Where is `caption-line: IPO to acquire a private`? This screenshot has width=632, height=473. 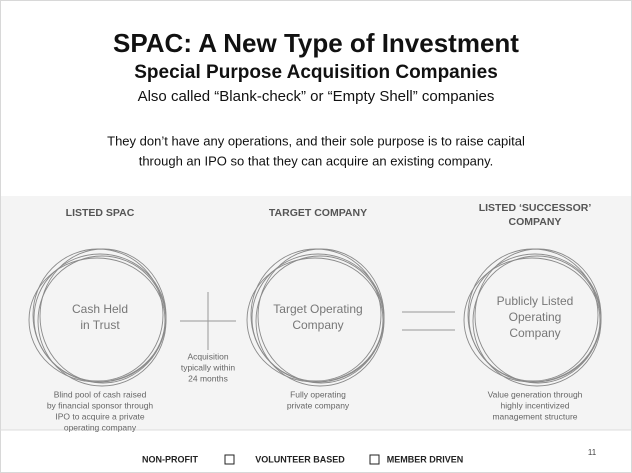
caption-line: IPO to acquire a private is located at coordinates (100, 416).